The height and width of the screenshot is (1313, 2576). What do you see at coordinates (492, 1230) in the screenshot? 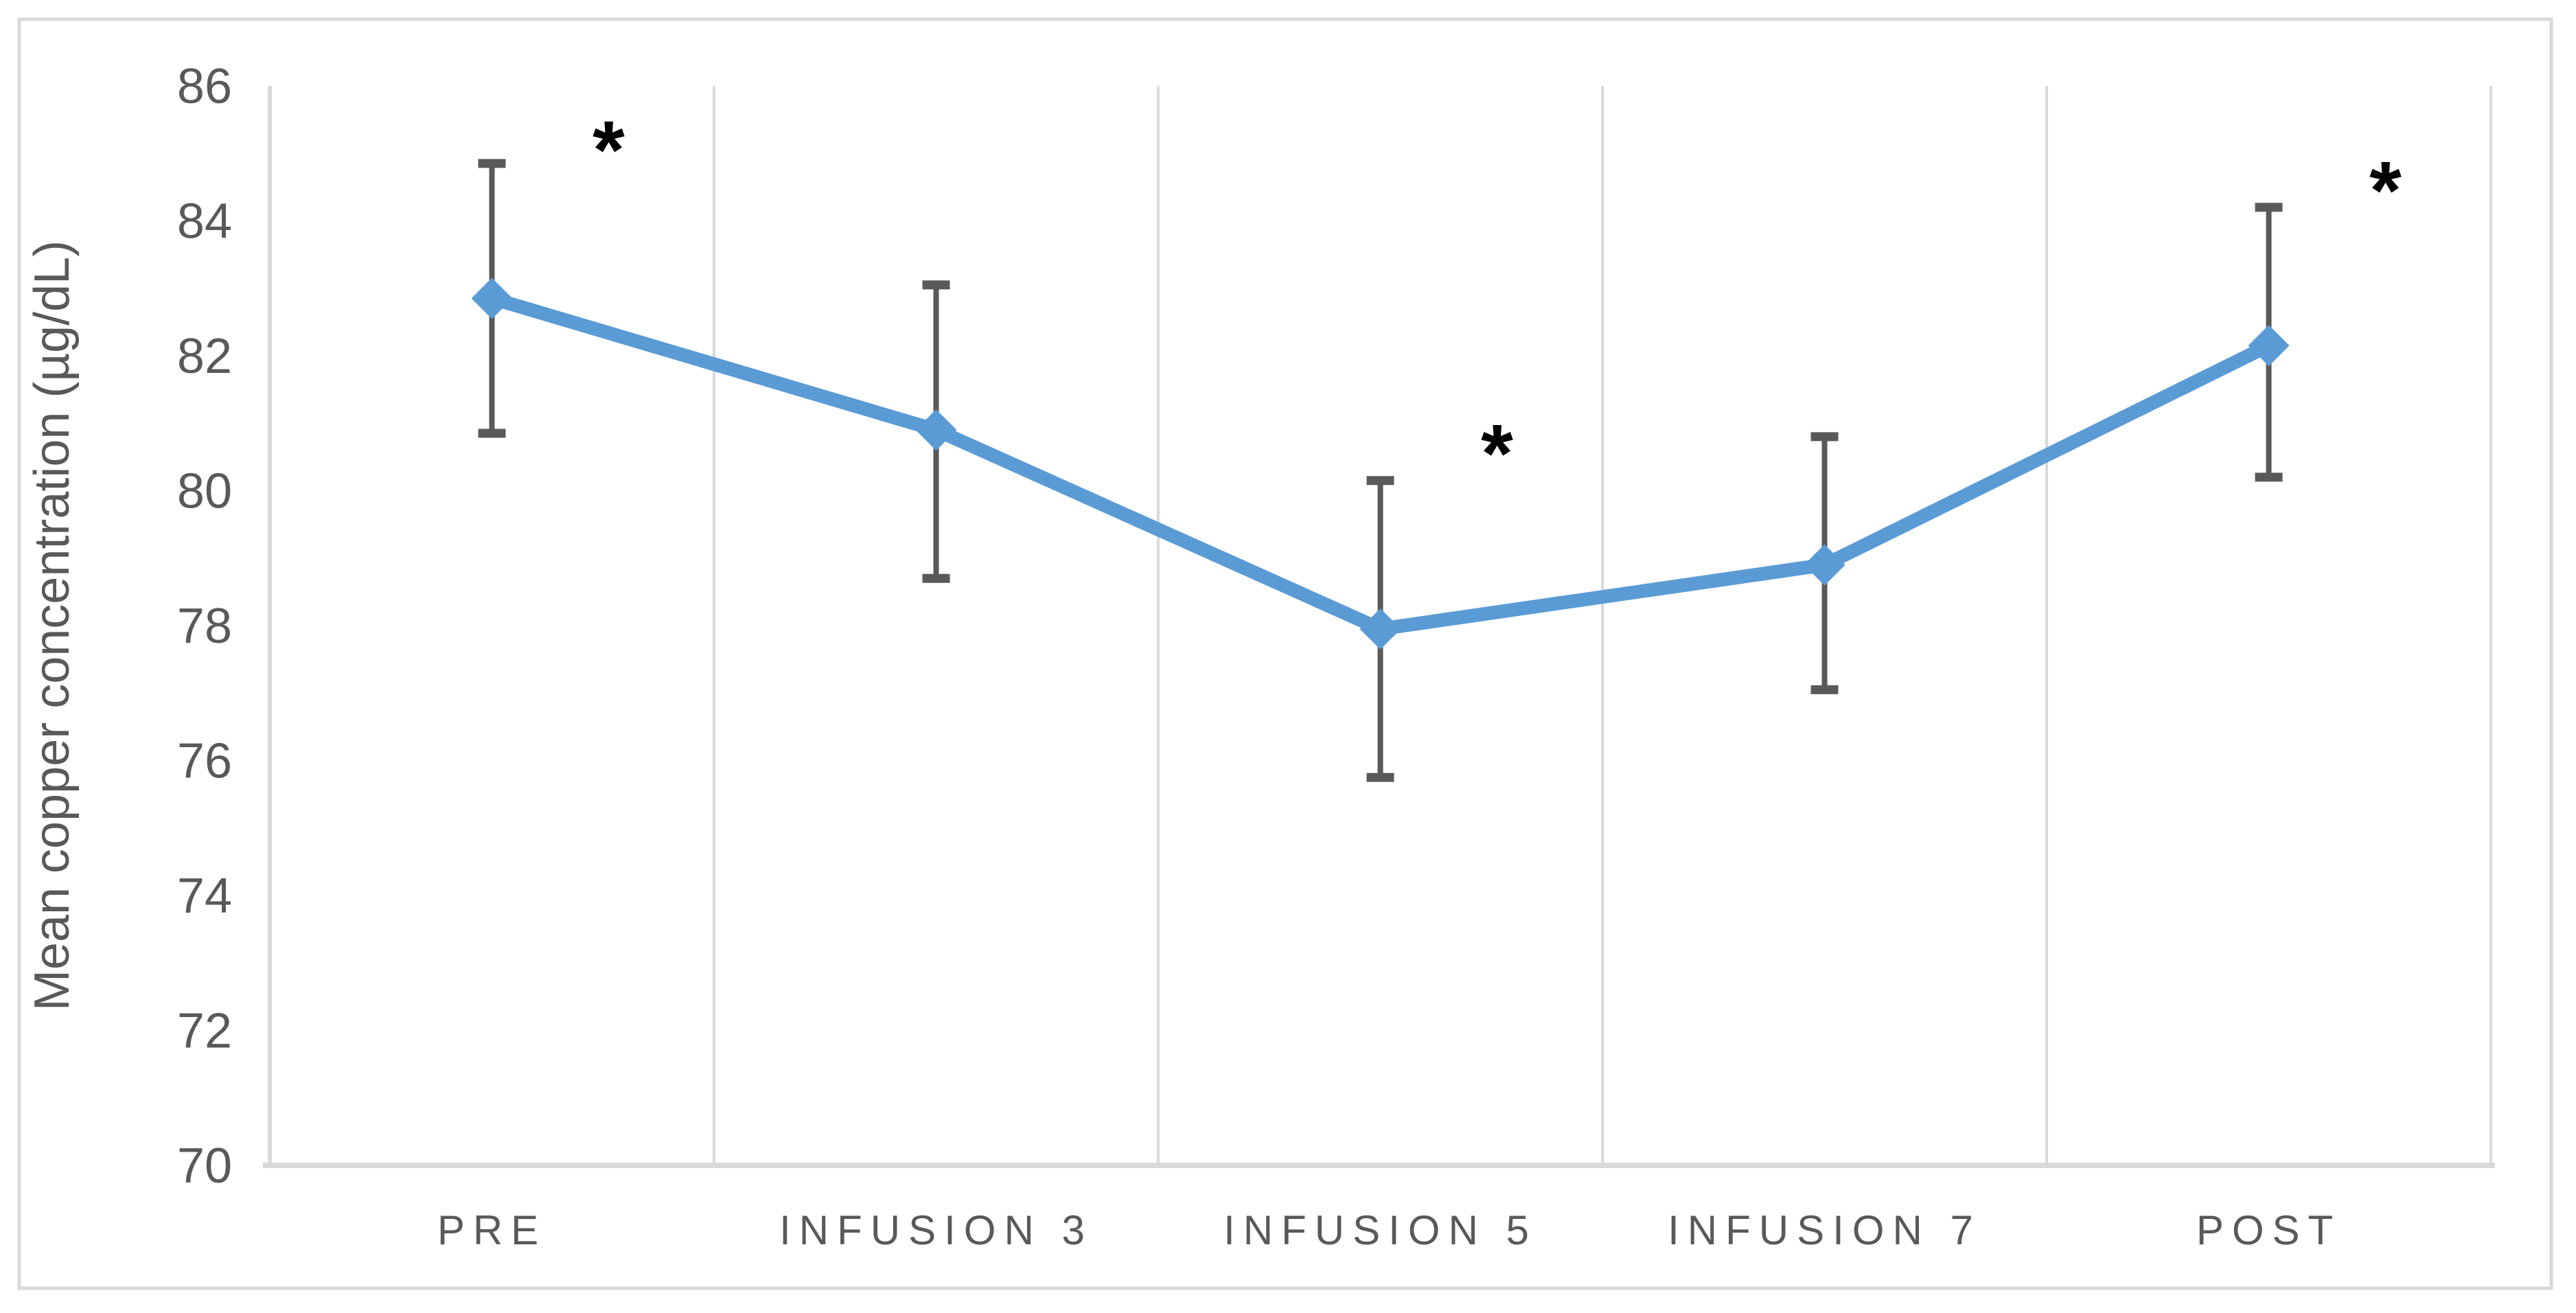
I see `x-category-label: PRE` at bounding box center [492, 1230].